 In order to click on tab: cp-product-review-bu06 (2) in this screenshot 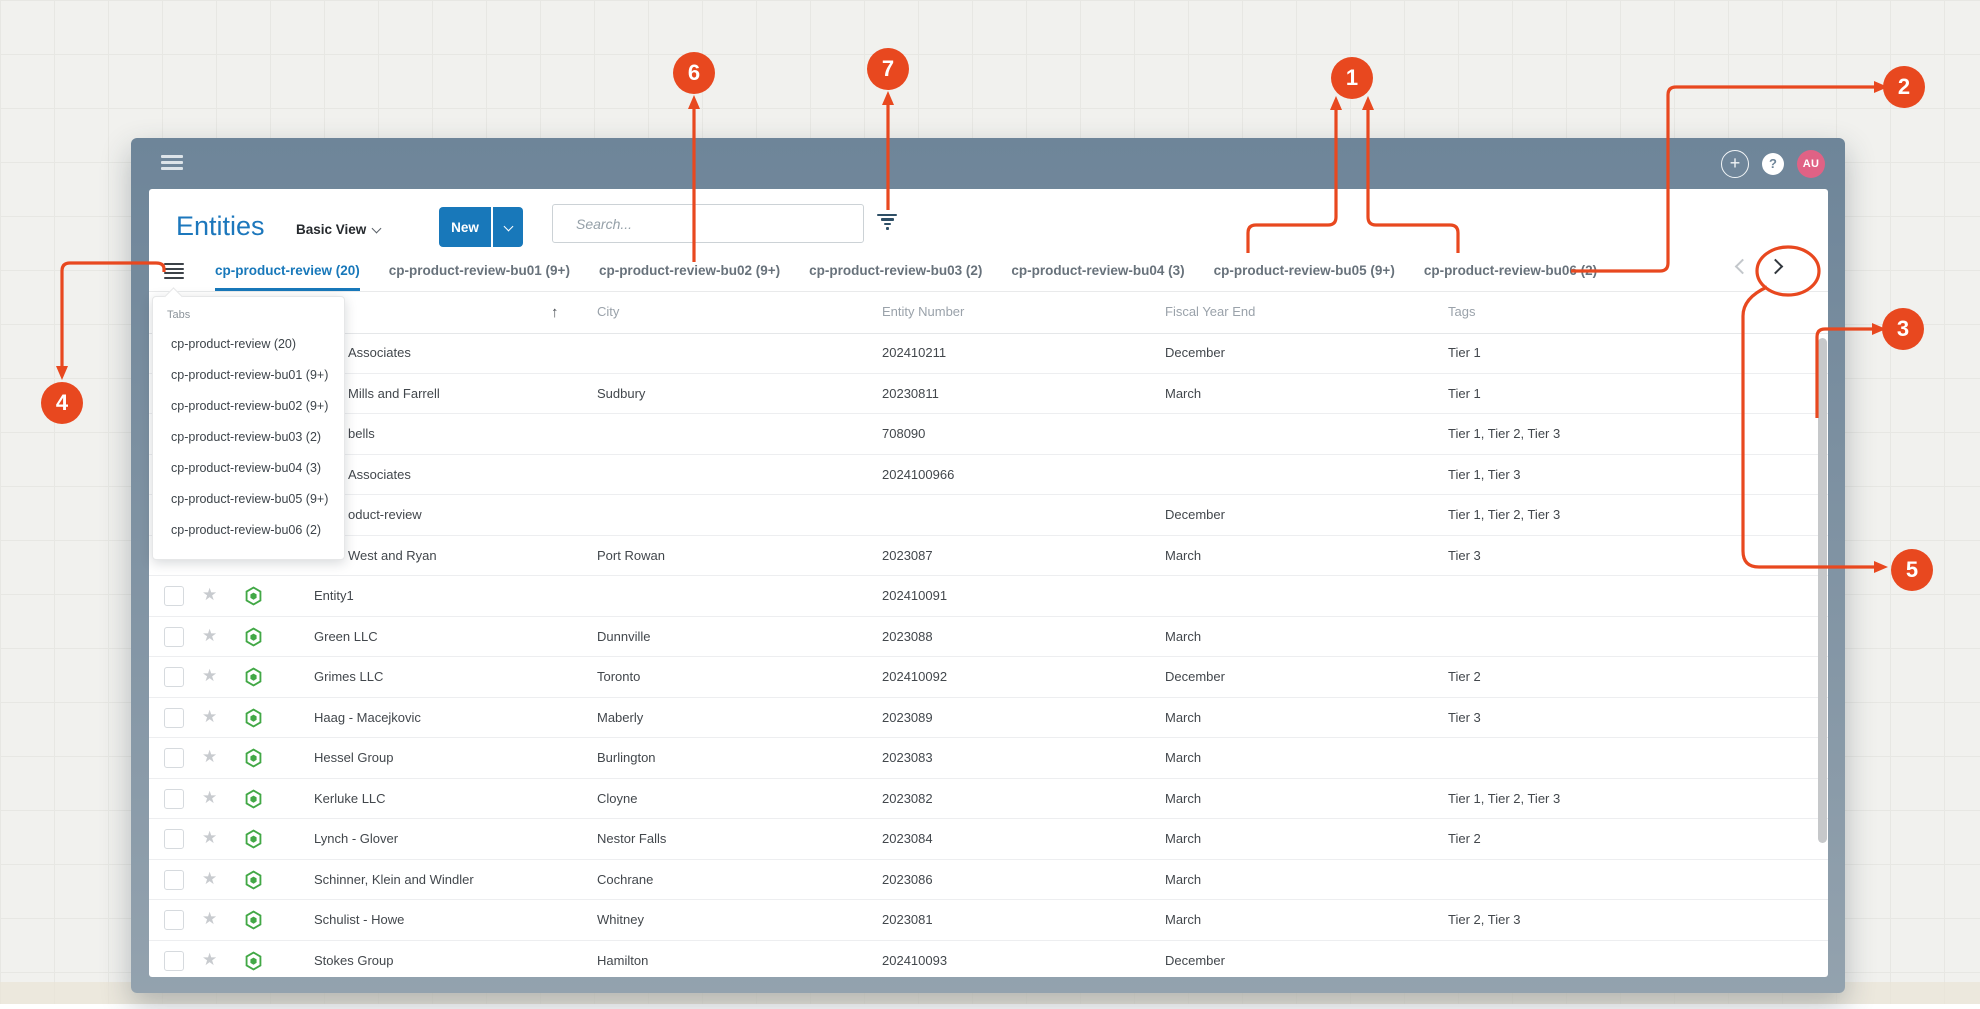, I will do `click(1510, 270)`.